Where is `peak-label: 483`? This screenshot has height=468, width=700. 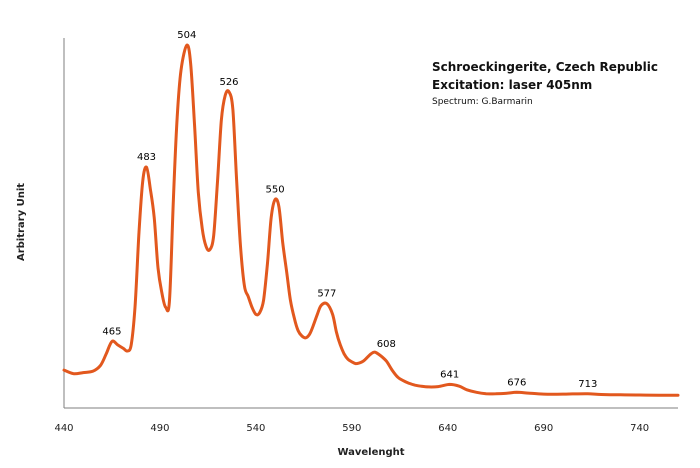
peak-label: 483 is located at coordinates (146, 157).